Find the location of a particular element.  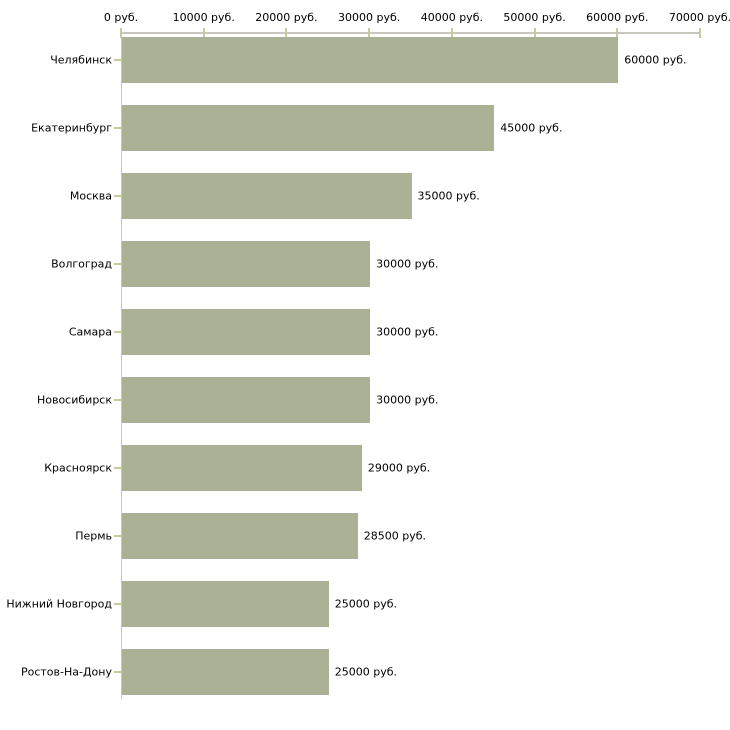

x-tick-label: 40000 руб. is located at coordinates (451, 17).